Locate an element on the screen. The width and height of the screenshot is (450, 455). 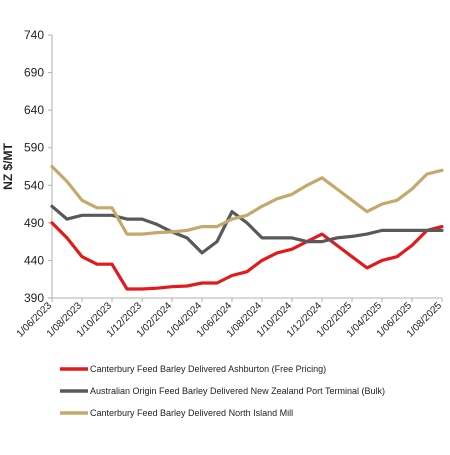
y-tick-label: 740 is located at coordinates (34, 35).